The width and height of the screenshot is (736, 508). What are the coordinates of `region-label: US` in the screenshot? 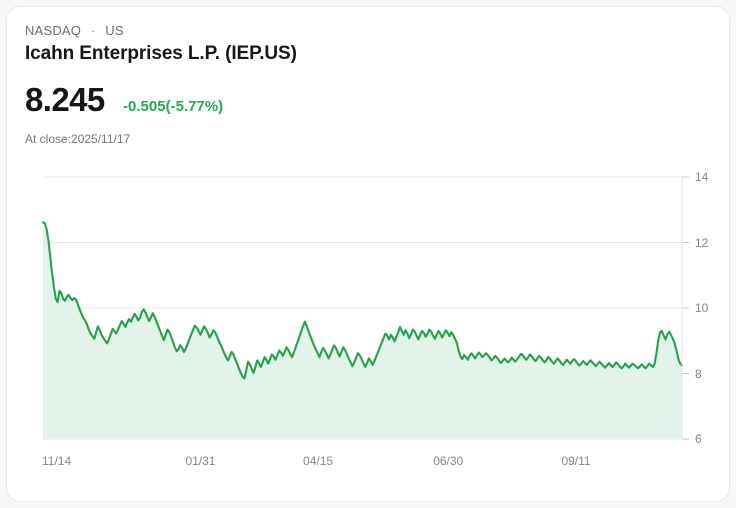 It's located at (114, 30).